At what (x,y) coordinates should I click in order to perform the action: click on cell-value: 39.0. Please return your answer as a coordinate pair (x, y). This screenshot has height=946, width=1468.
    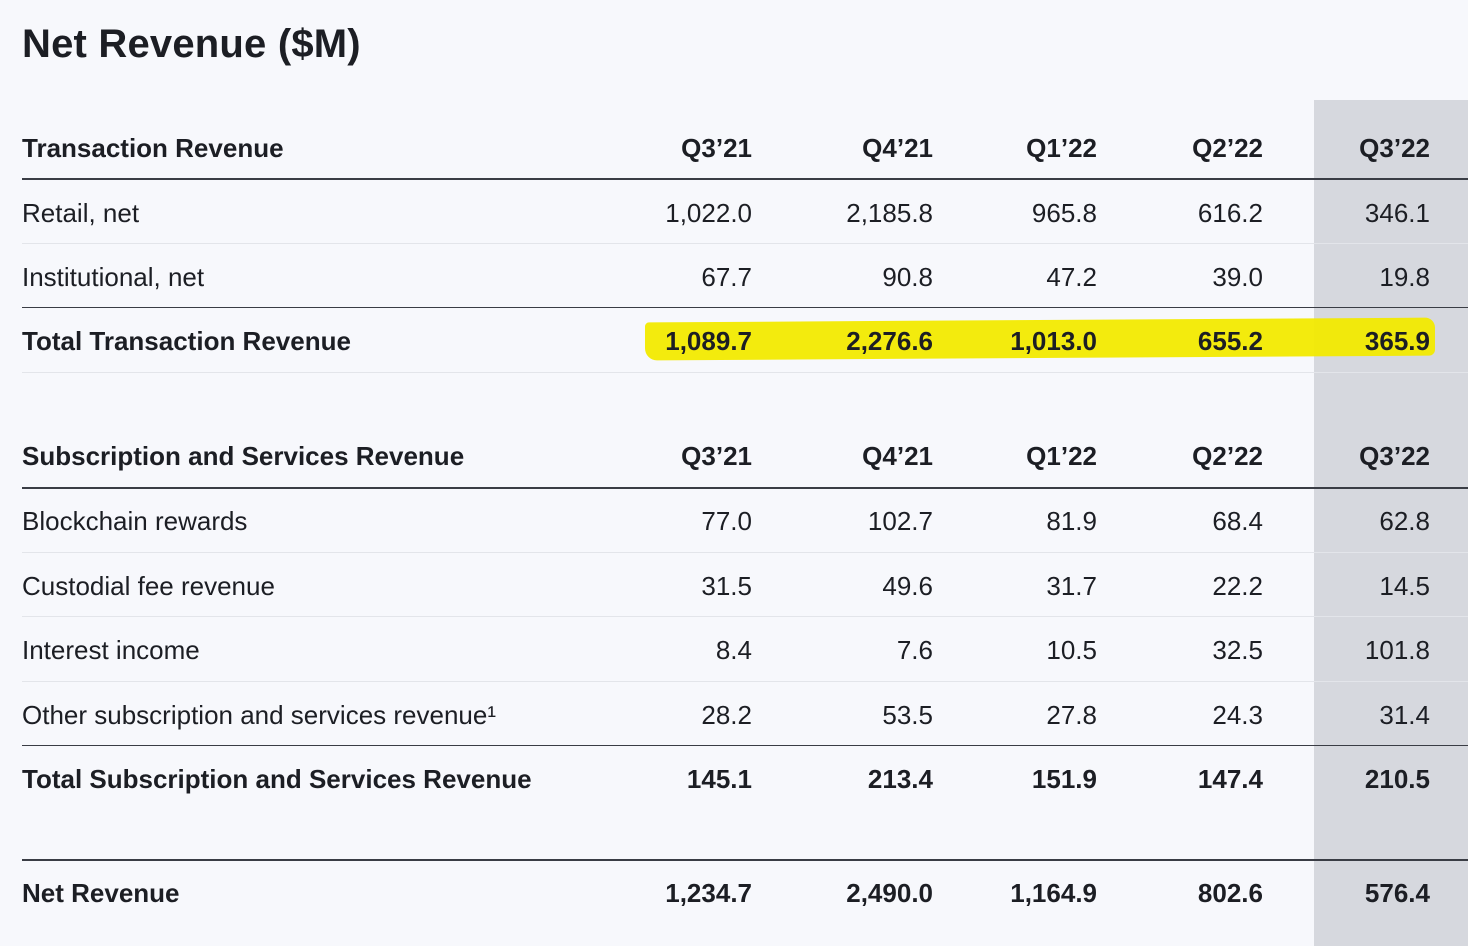
    Looking at the image, I should click on (1237, 277).